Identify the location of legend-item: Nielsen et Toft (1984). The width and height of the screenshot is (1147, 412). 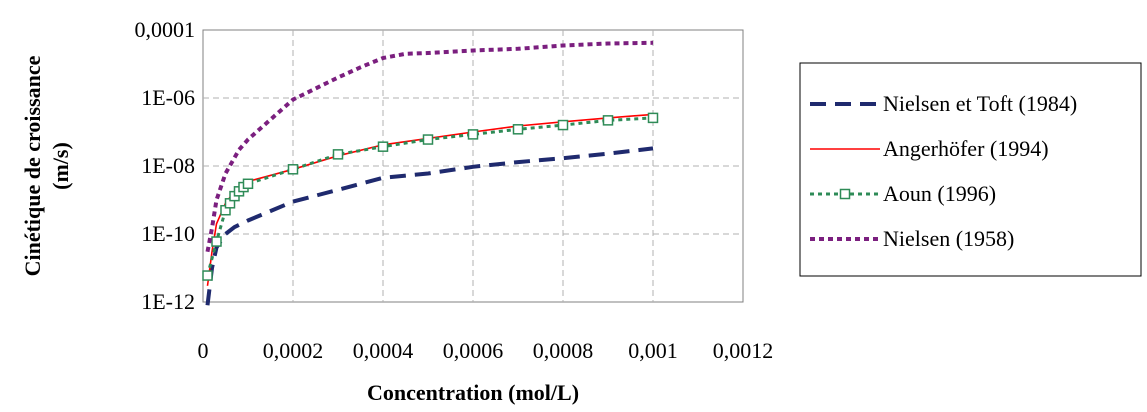
(943, 103).